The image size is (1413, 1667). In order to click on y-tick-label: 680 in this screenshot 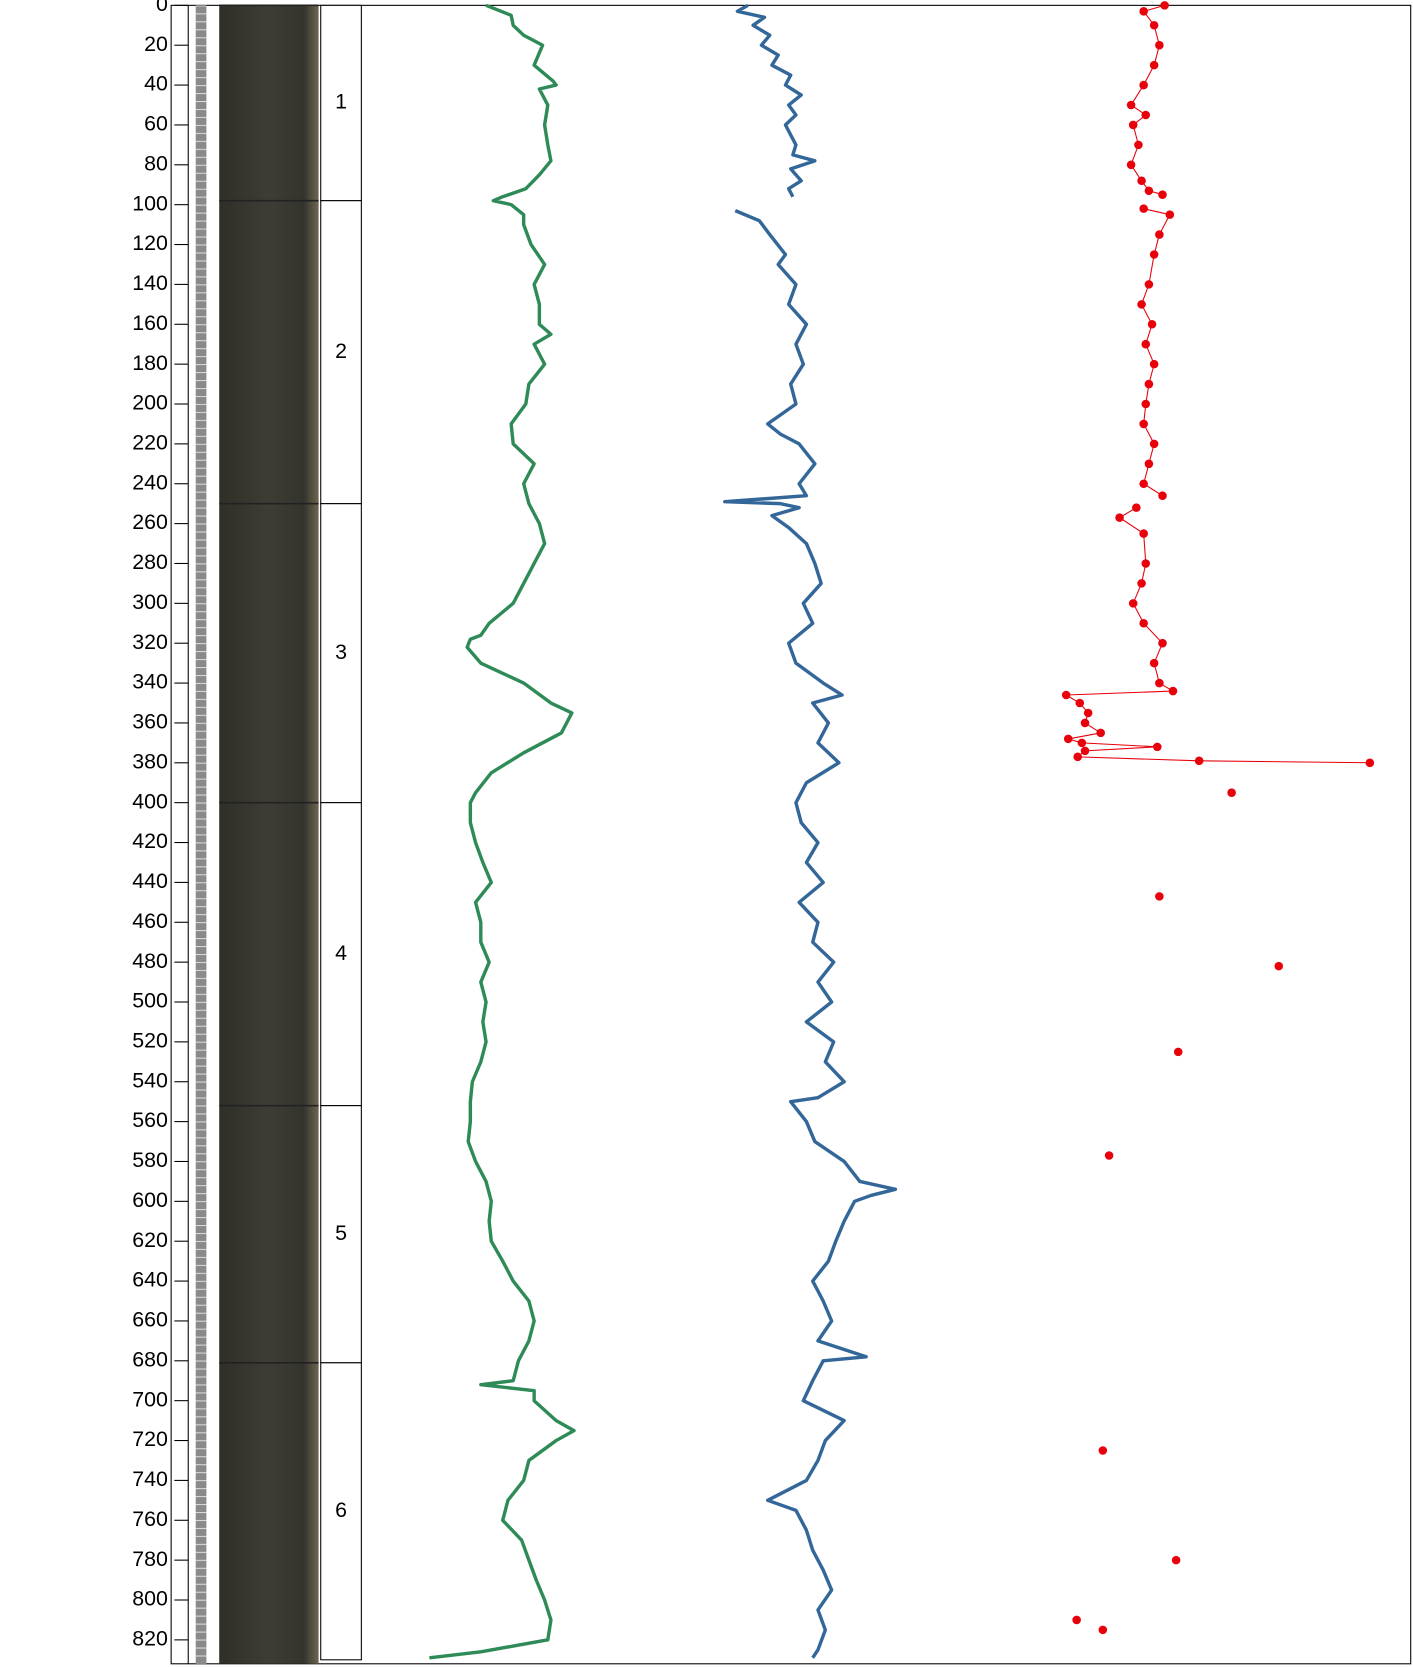, I will do `click(150, 1359)`.